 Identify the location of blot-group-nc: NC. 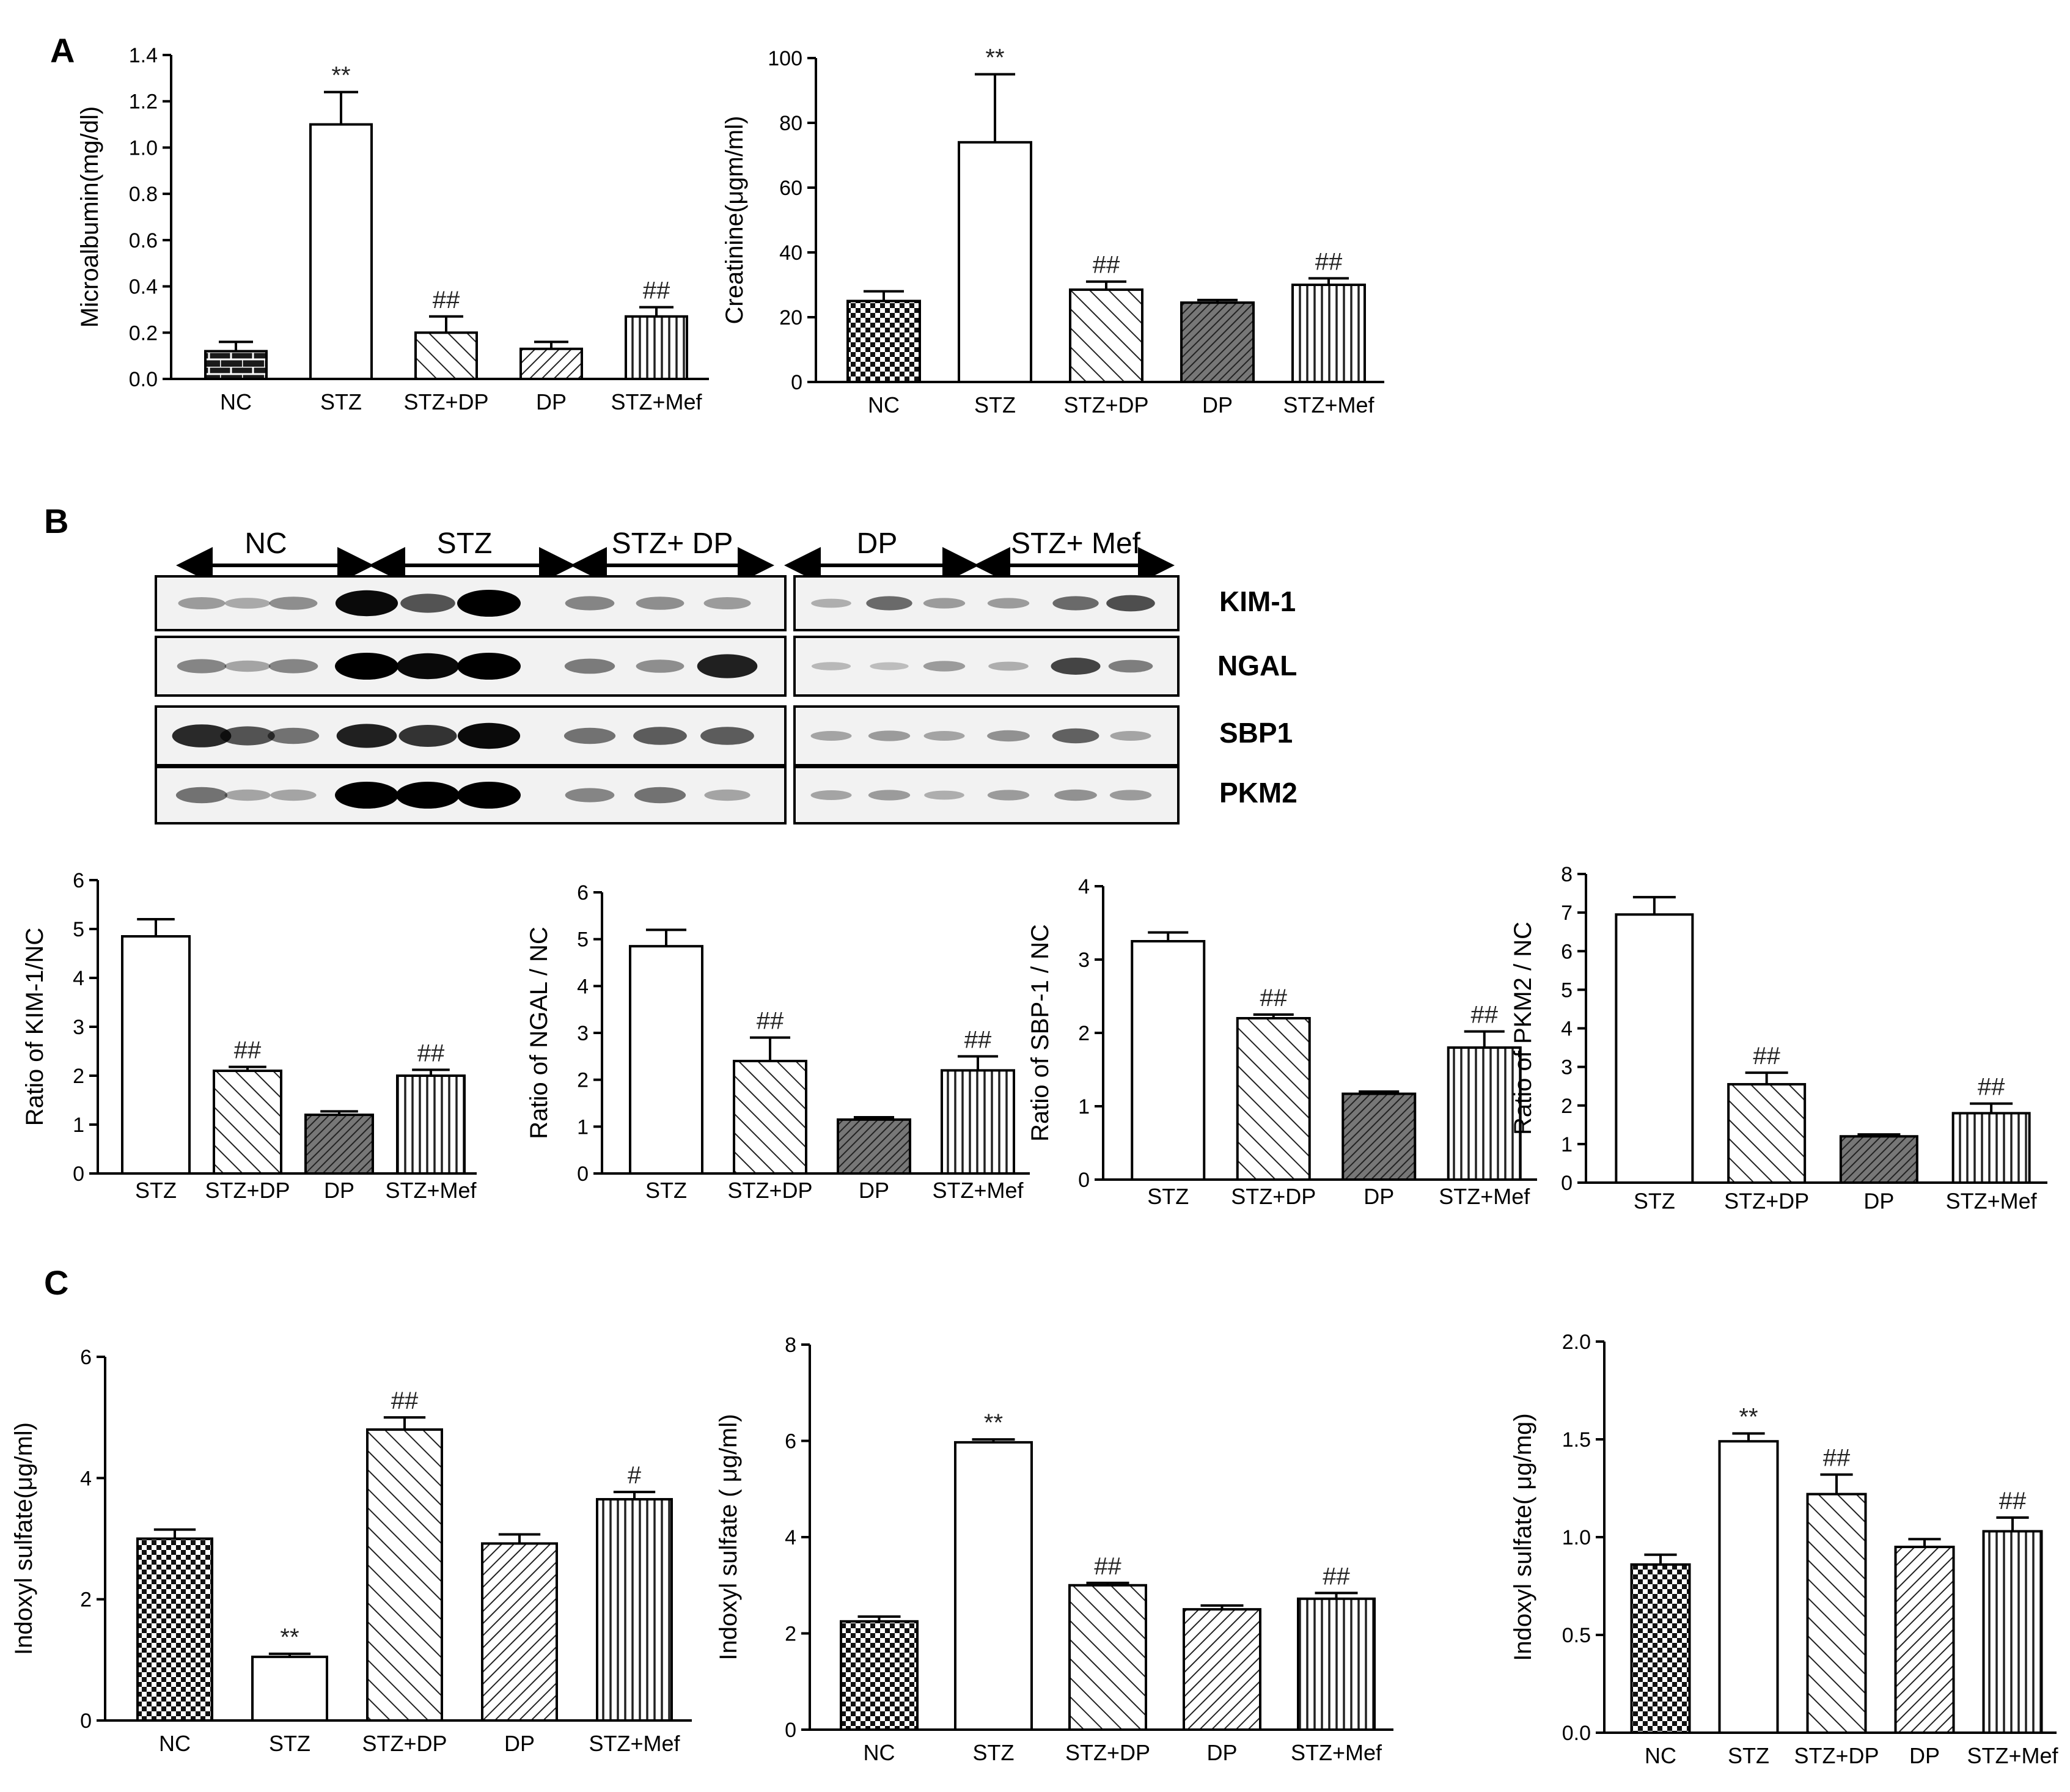
(265, 543).